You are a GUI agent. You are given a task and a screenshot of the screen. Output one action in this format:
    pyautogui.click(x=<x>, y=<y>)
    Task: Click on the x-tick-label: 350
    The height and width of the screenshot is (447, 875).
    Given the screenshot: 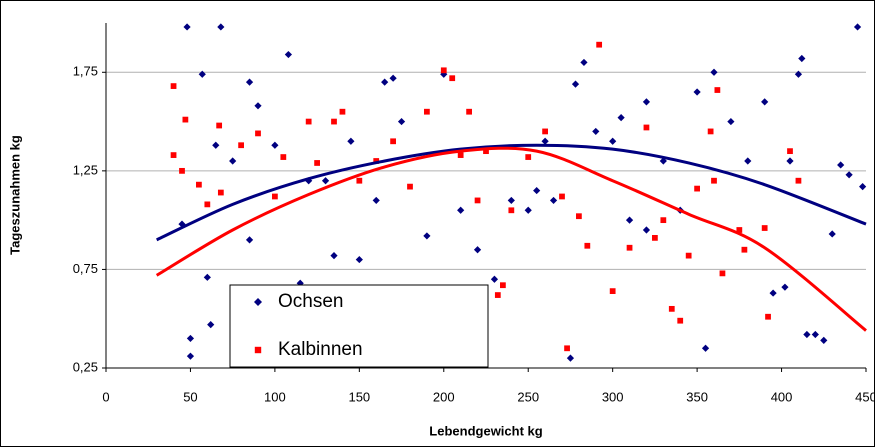 What is the action you would take?
    pyautogui.click(x=697, y=396)
    